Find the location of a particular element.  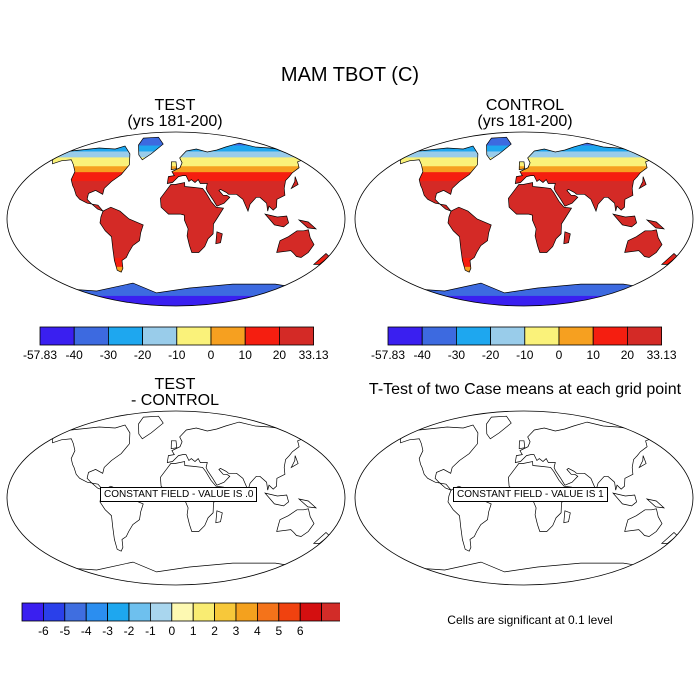

colorbar-tick-label: -40 is located at coordinates (75, 355).